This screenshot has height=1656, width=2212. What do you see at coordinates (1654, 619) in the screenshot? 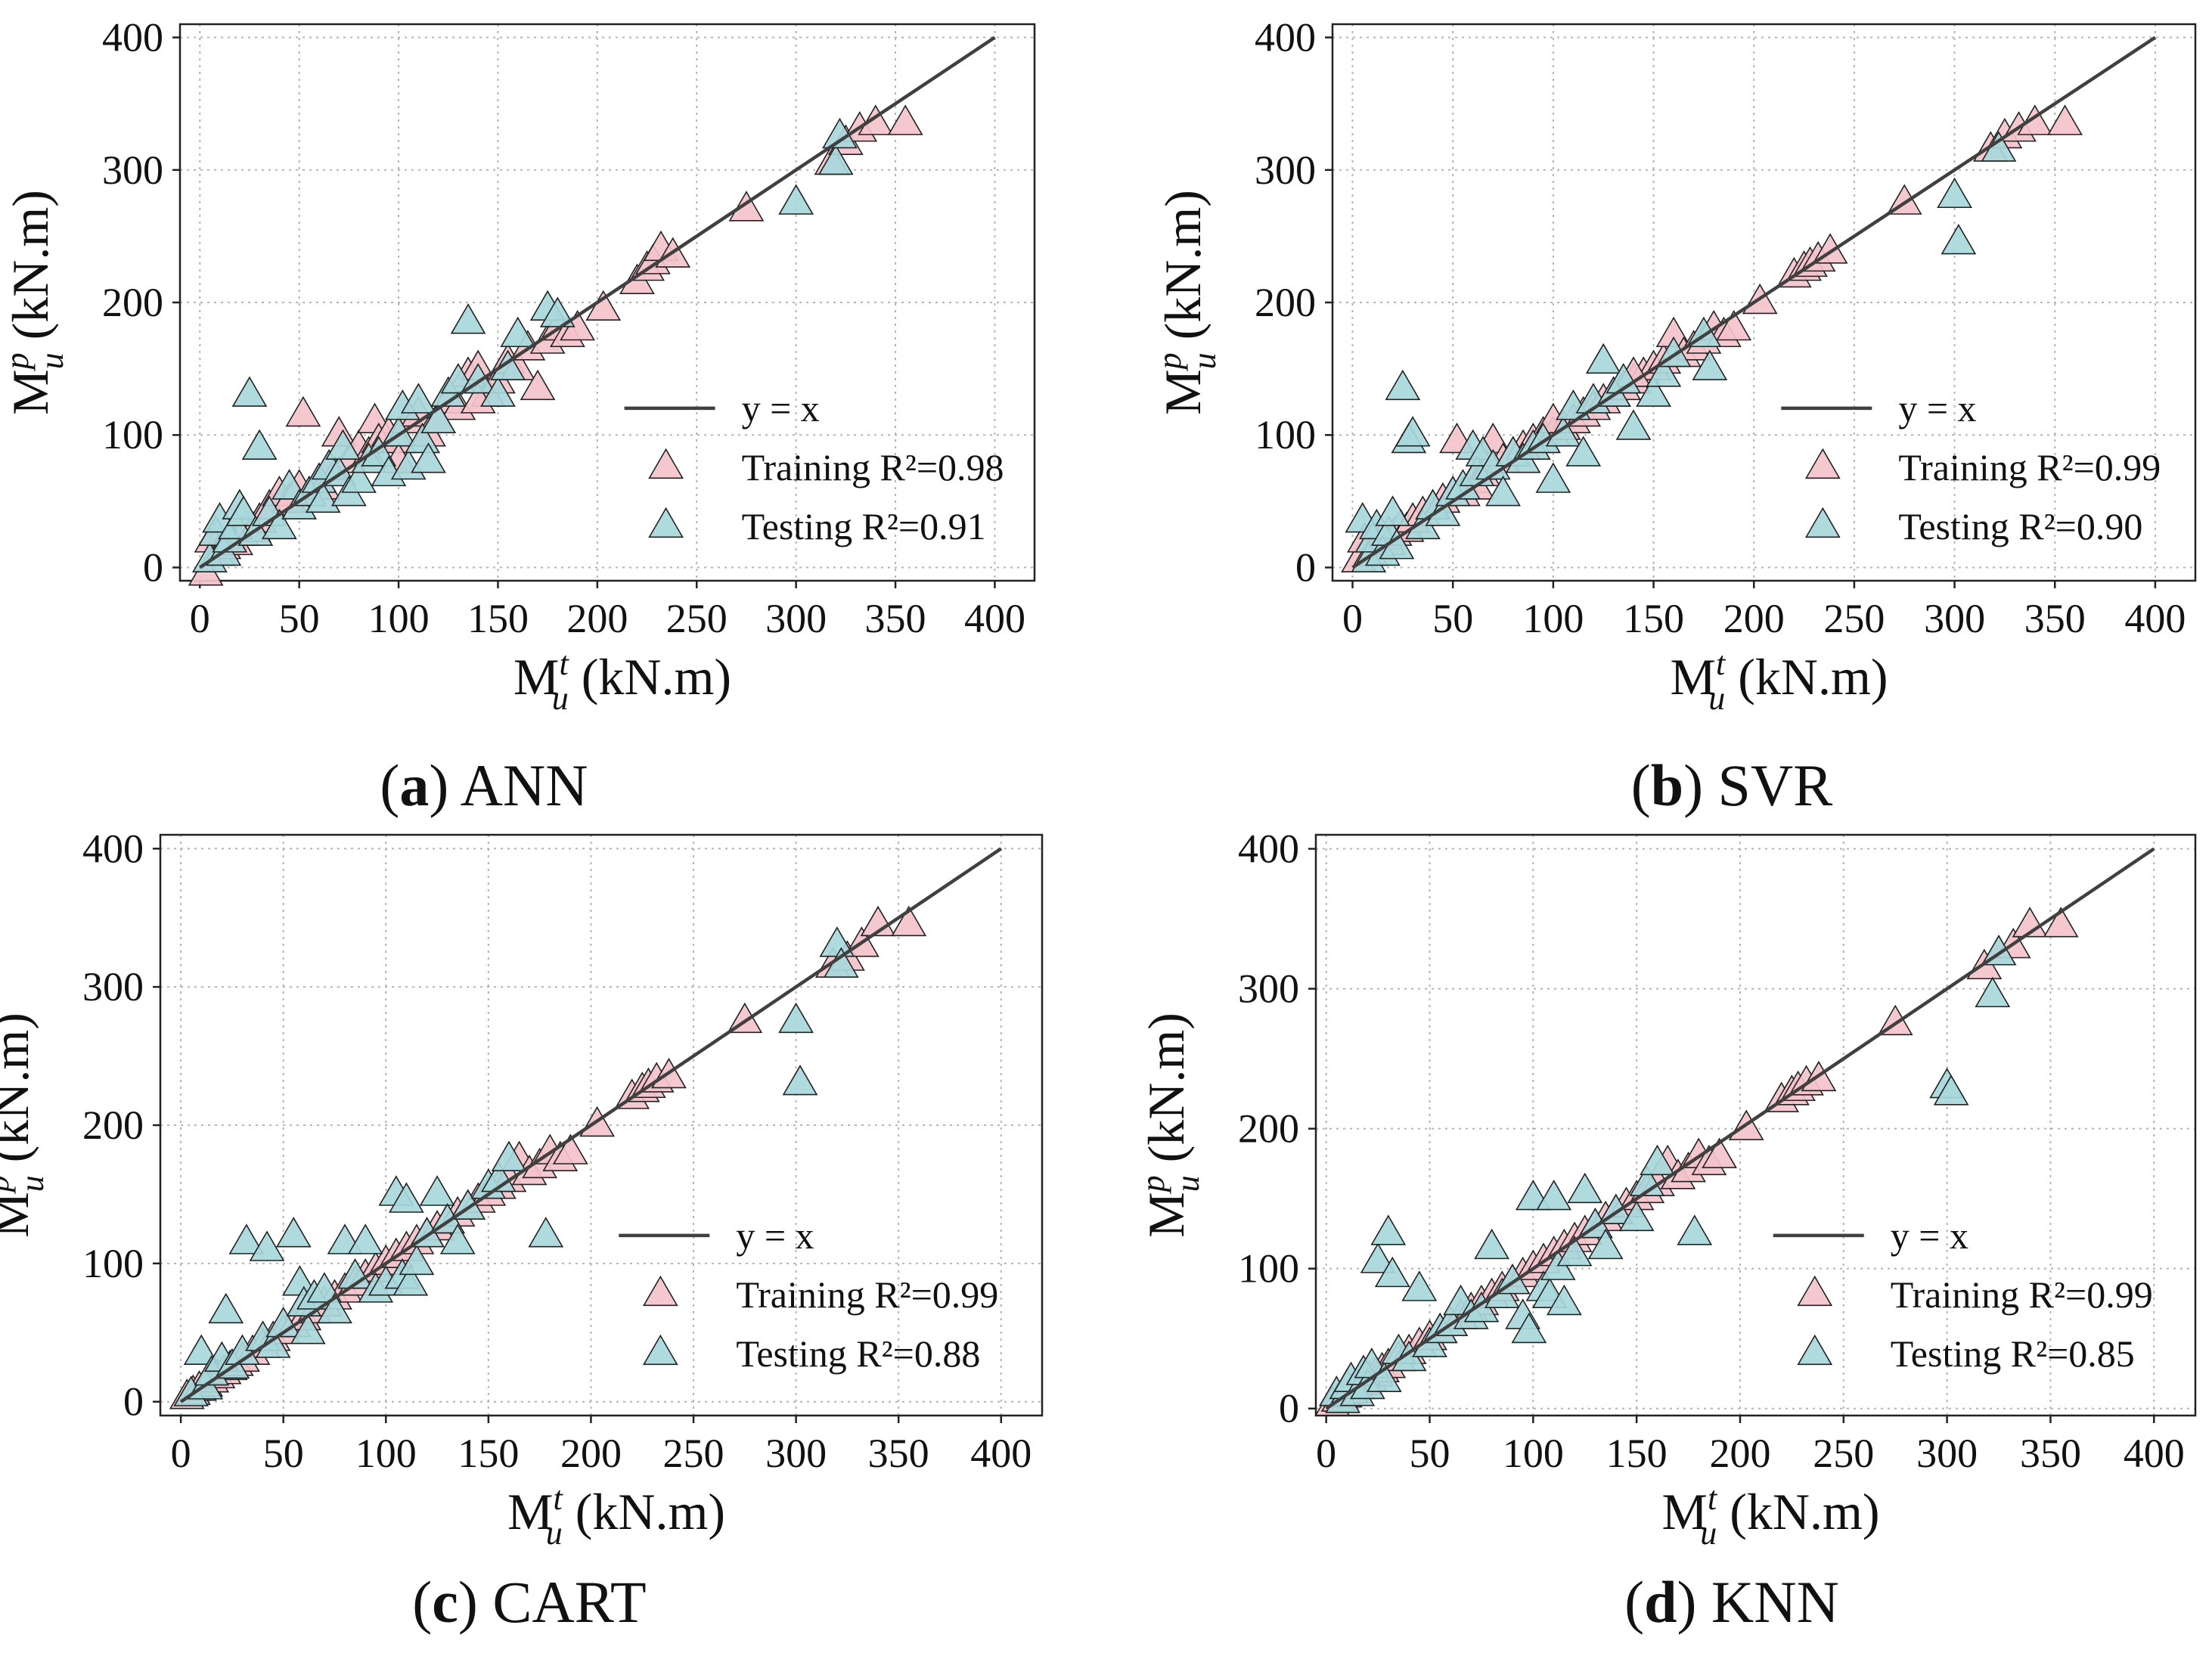
I see `x-tick-label: 150` at bounding box center [1654, 619].